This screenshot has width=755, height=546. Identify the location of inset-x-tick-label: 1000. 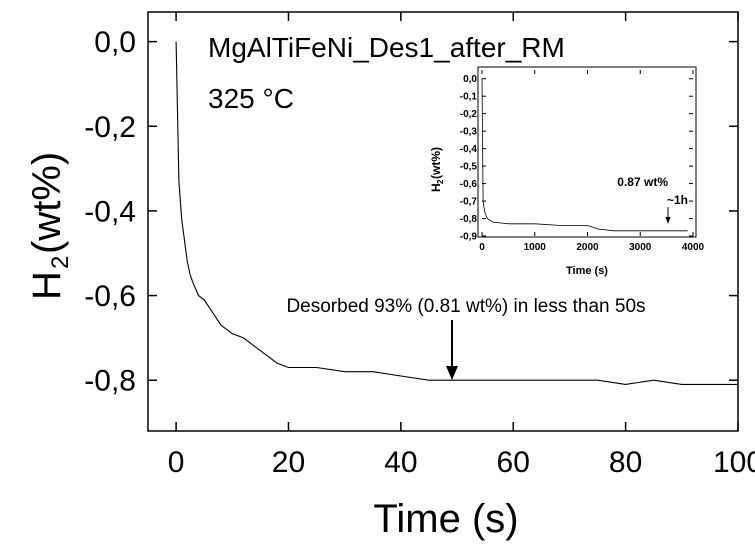
(535, 247).